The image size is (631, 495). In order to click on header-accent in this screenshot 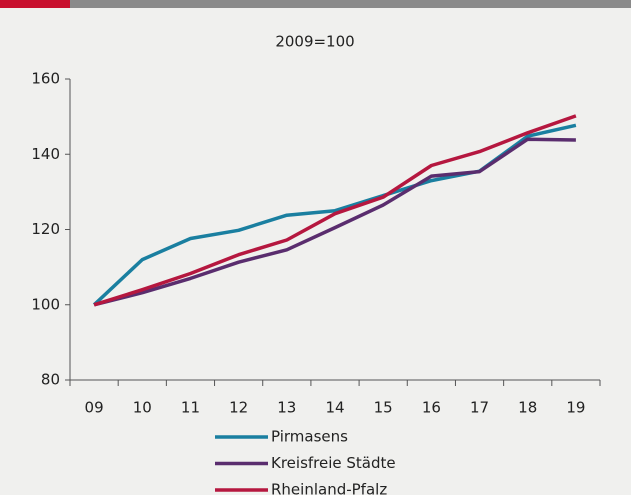, I will do `click(35, 4)`.